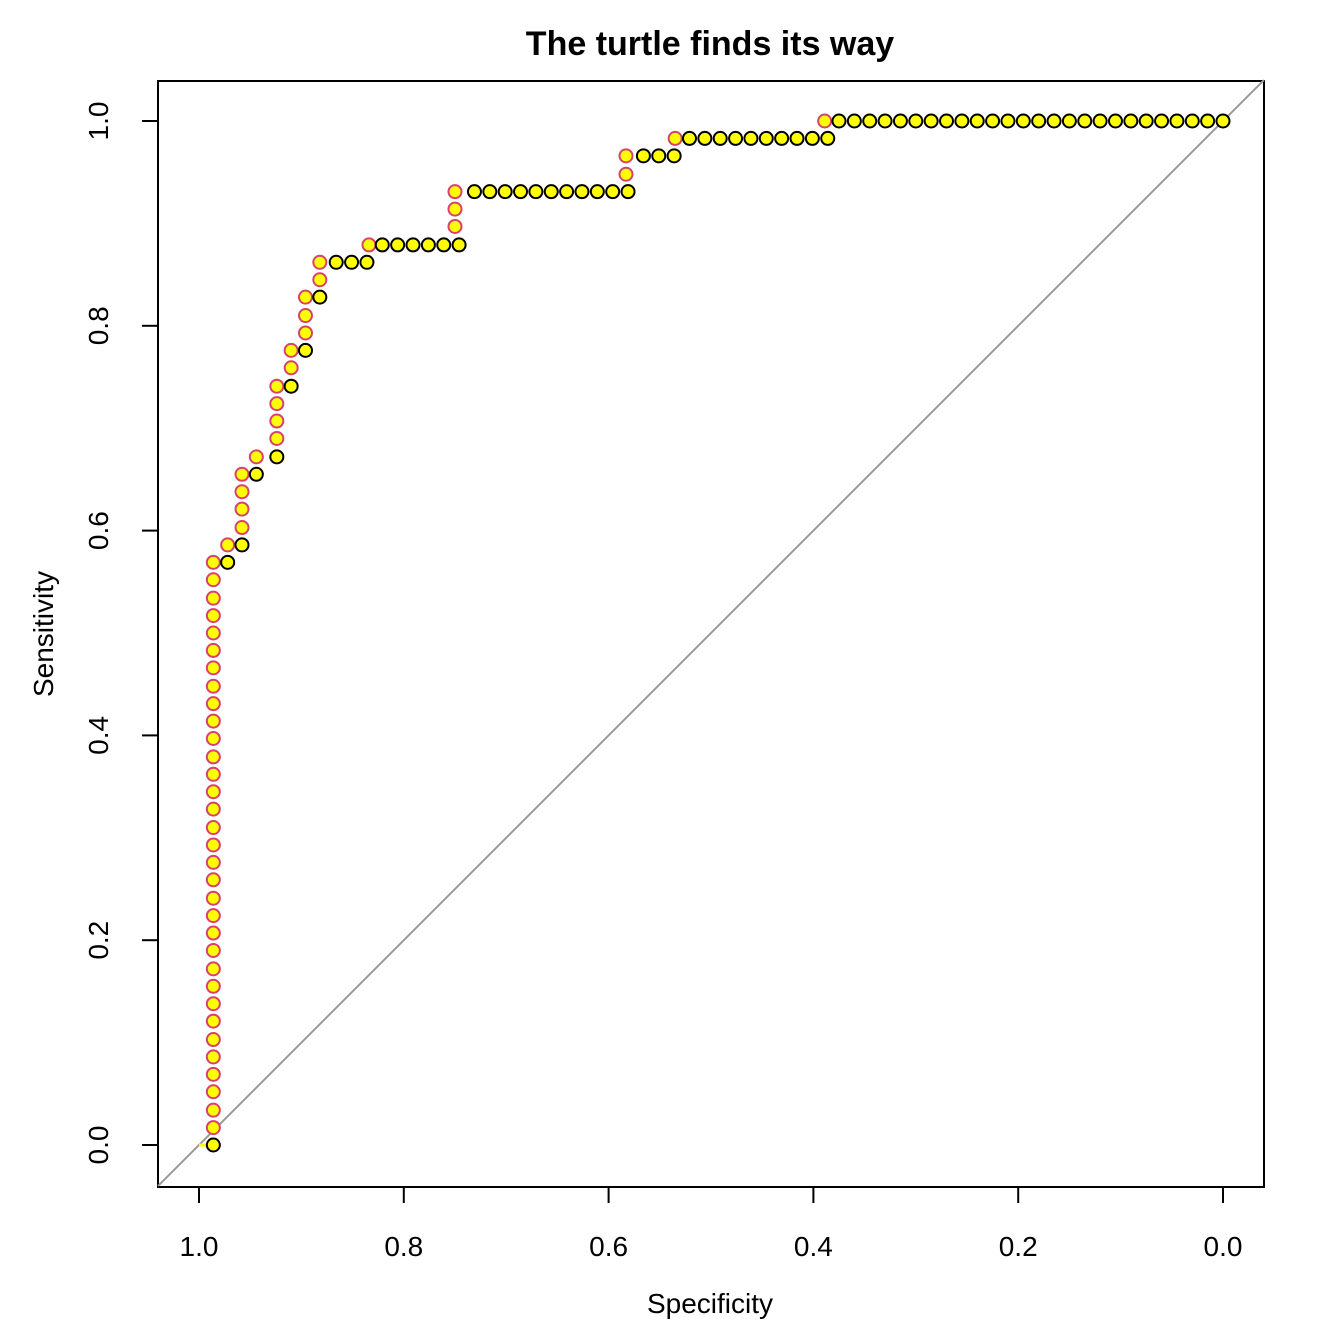 This screenshot has width=1344, height=1344. What do you see at coordinates (711, 1224) in the screenshot?
I see `x-axis: 1.0 0.8 0.6 0.4 0.2 0.0` at bounding box center [711, 1224].